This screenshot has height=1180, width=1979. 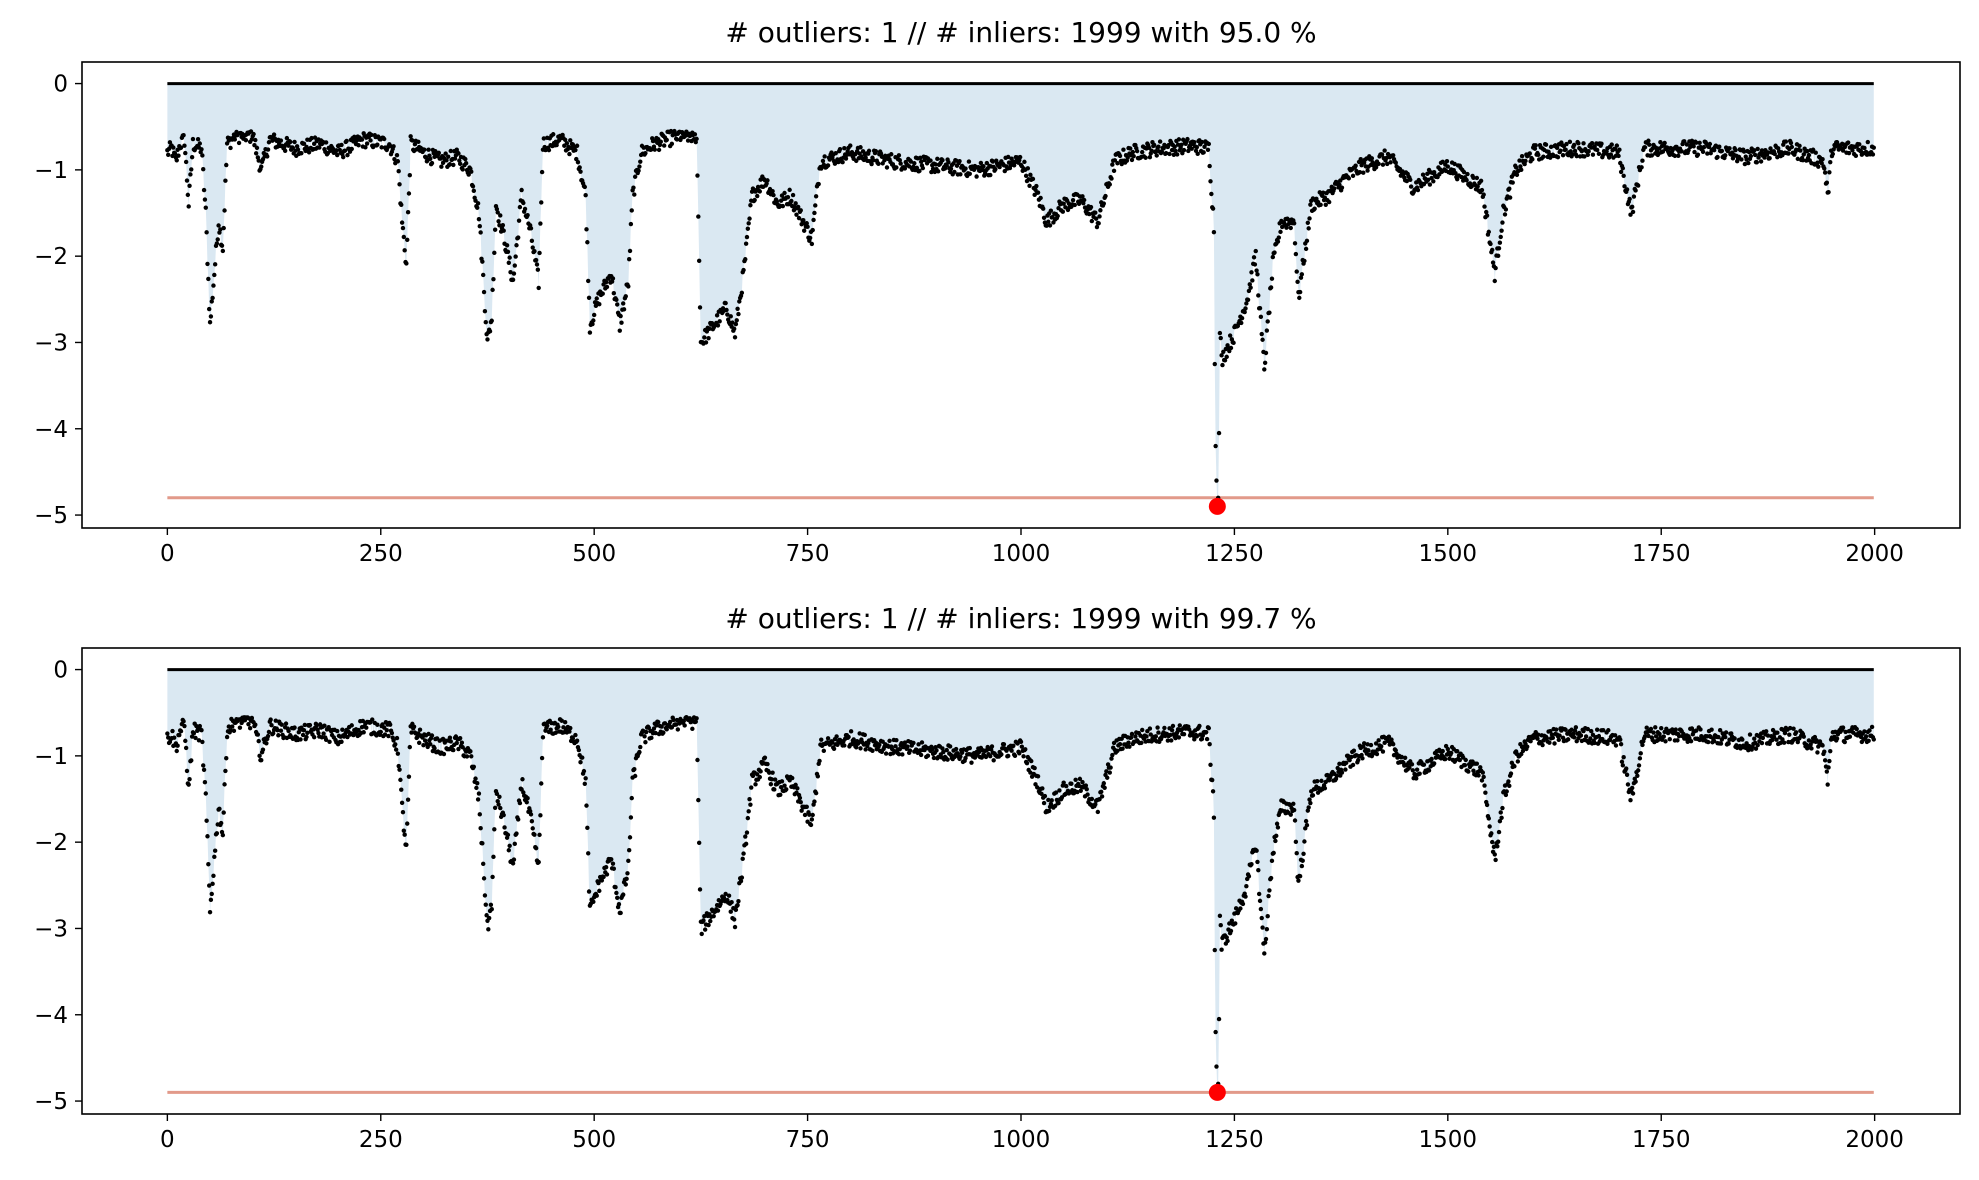 I want to click on x-tick-label: 2000, so click(x=1874, y=554).